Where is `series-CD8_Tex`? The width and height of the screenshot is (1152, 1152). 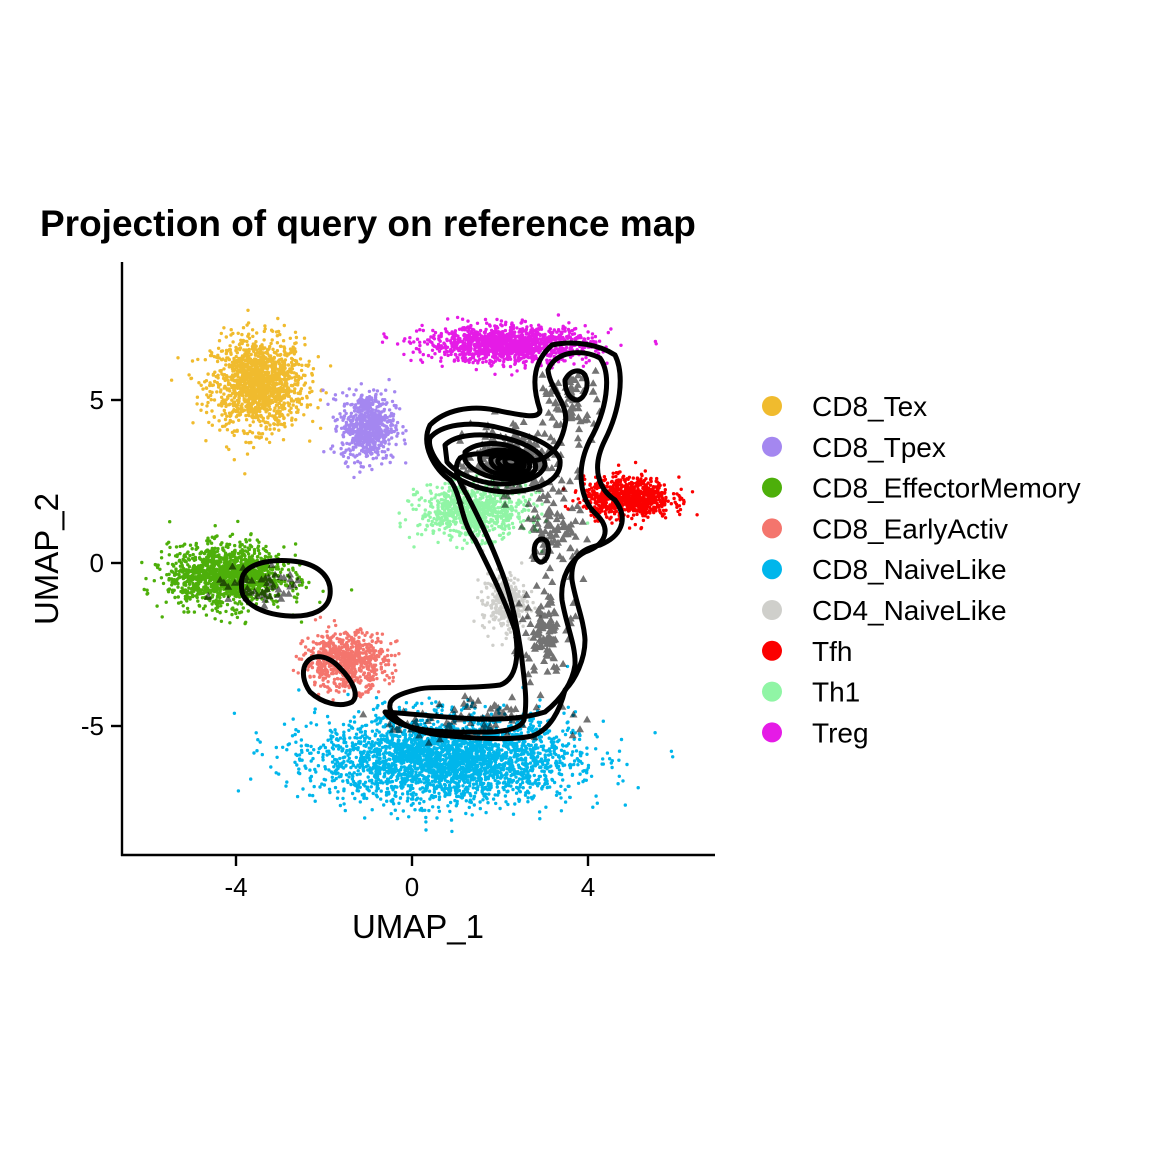 series-CD8_Tex is located at coordinates (251, 392).